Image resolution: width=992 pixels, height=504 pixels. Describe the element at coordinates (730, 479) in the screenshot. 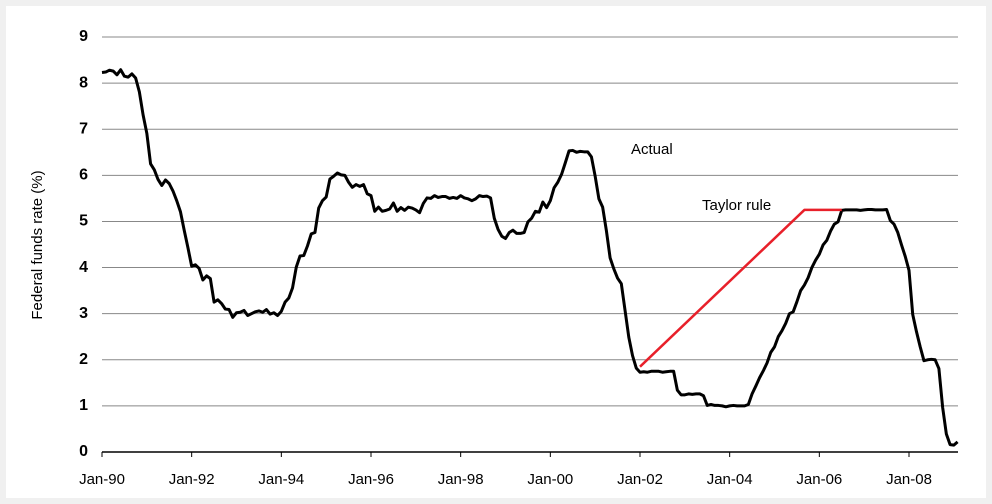

I see `x-tick-label: Jan-04` at that location.